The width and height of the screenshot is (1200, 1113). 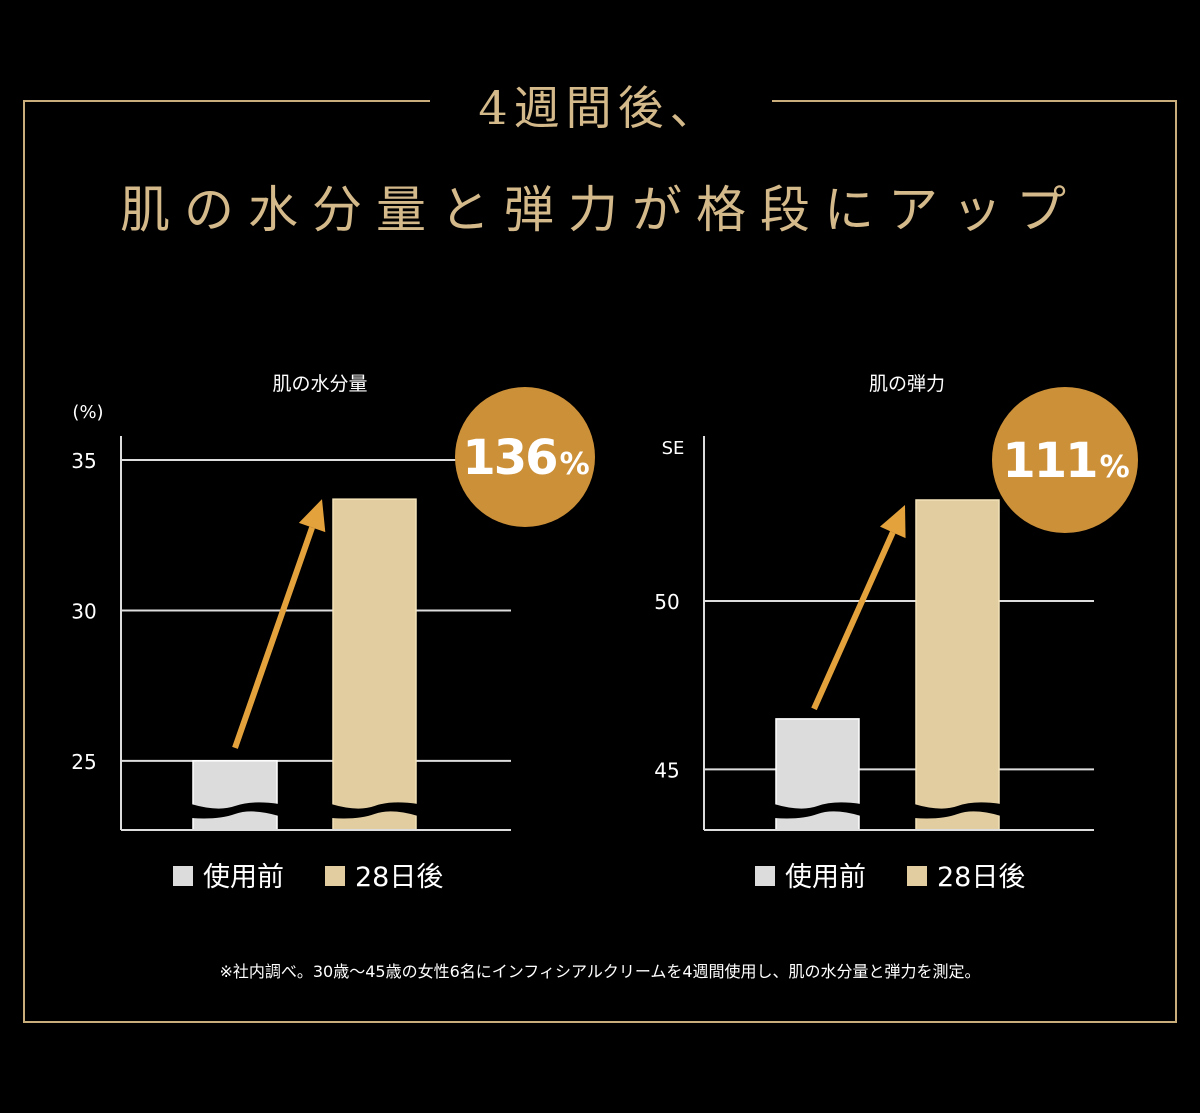 I want to click on chart-title: 肌の水分量, so click(x=319, y=384).